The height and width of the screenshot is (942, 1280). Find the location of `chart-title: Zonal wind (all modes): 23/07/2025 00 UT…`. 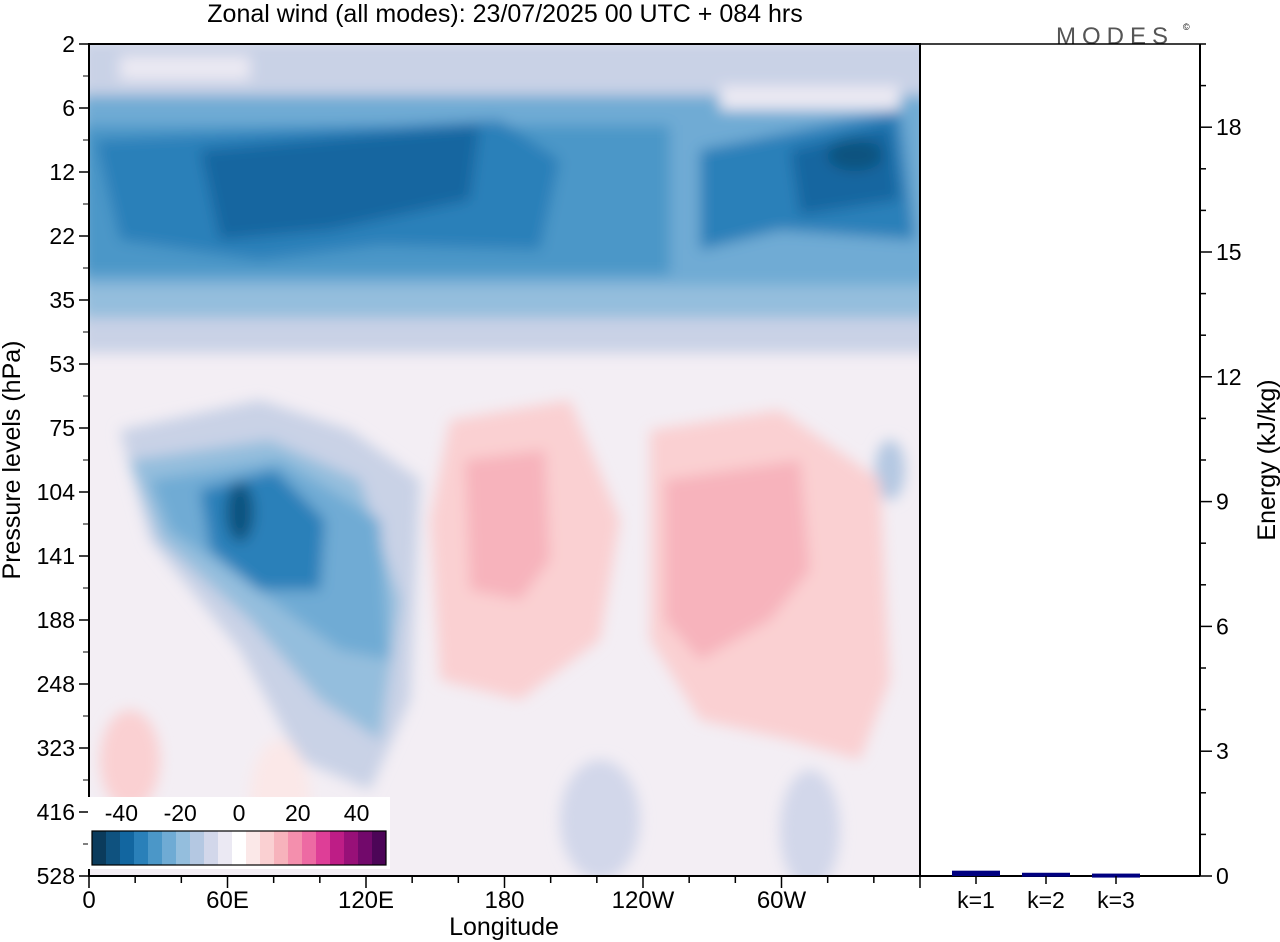

chart-title: Zonal wind (all modes): 23/07/2025 00 UT… is located at coordinates (504, 14).